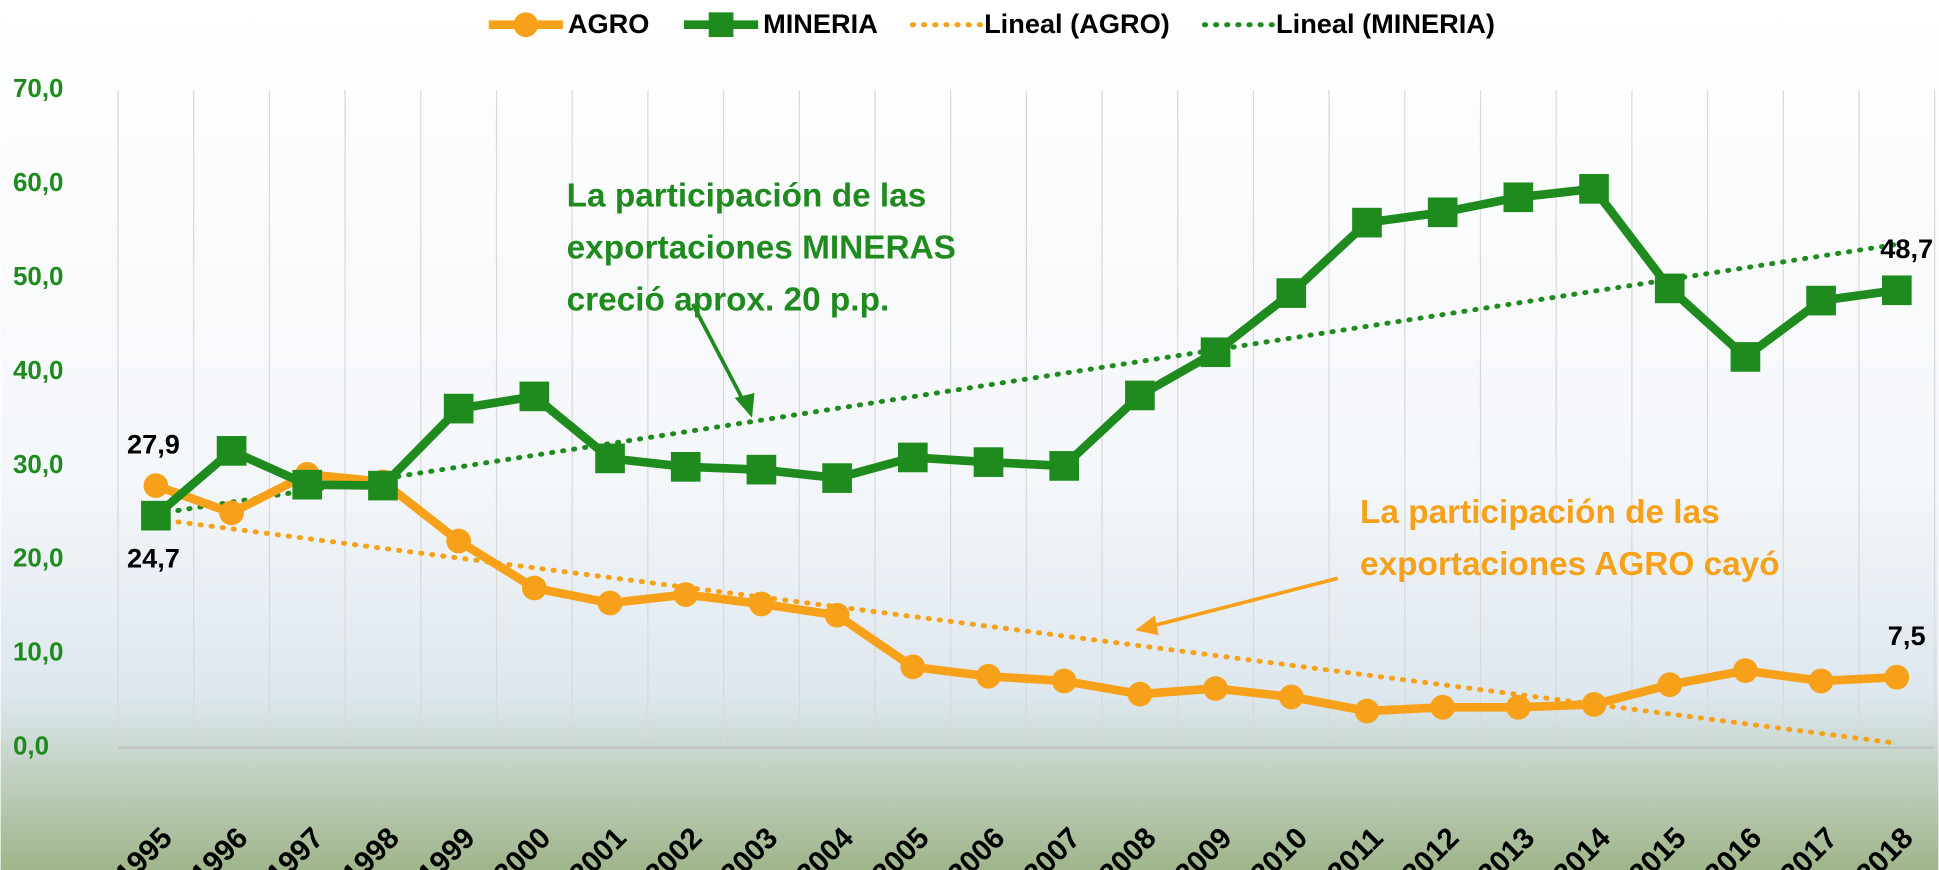  Describe the element at coordinates (1077, 23) in the screenshot. I see `legend-label: Lineal (AGRO)` at that location.